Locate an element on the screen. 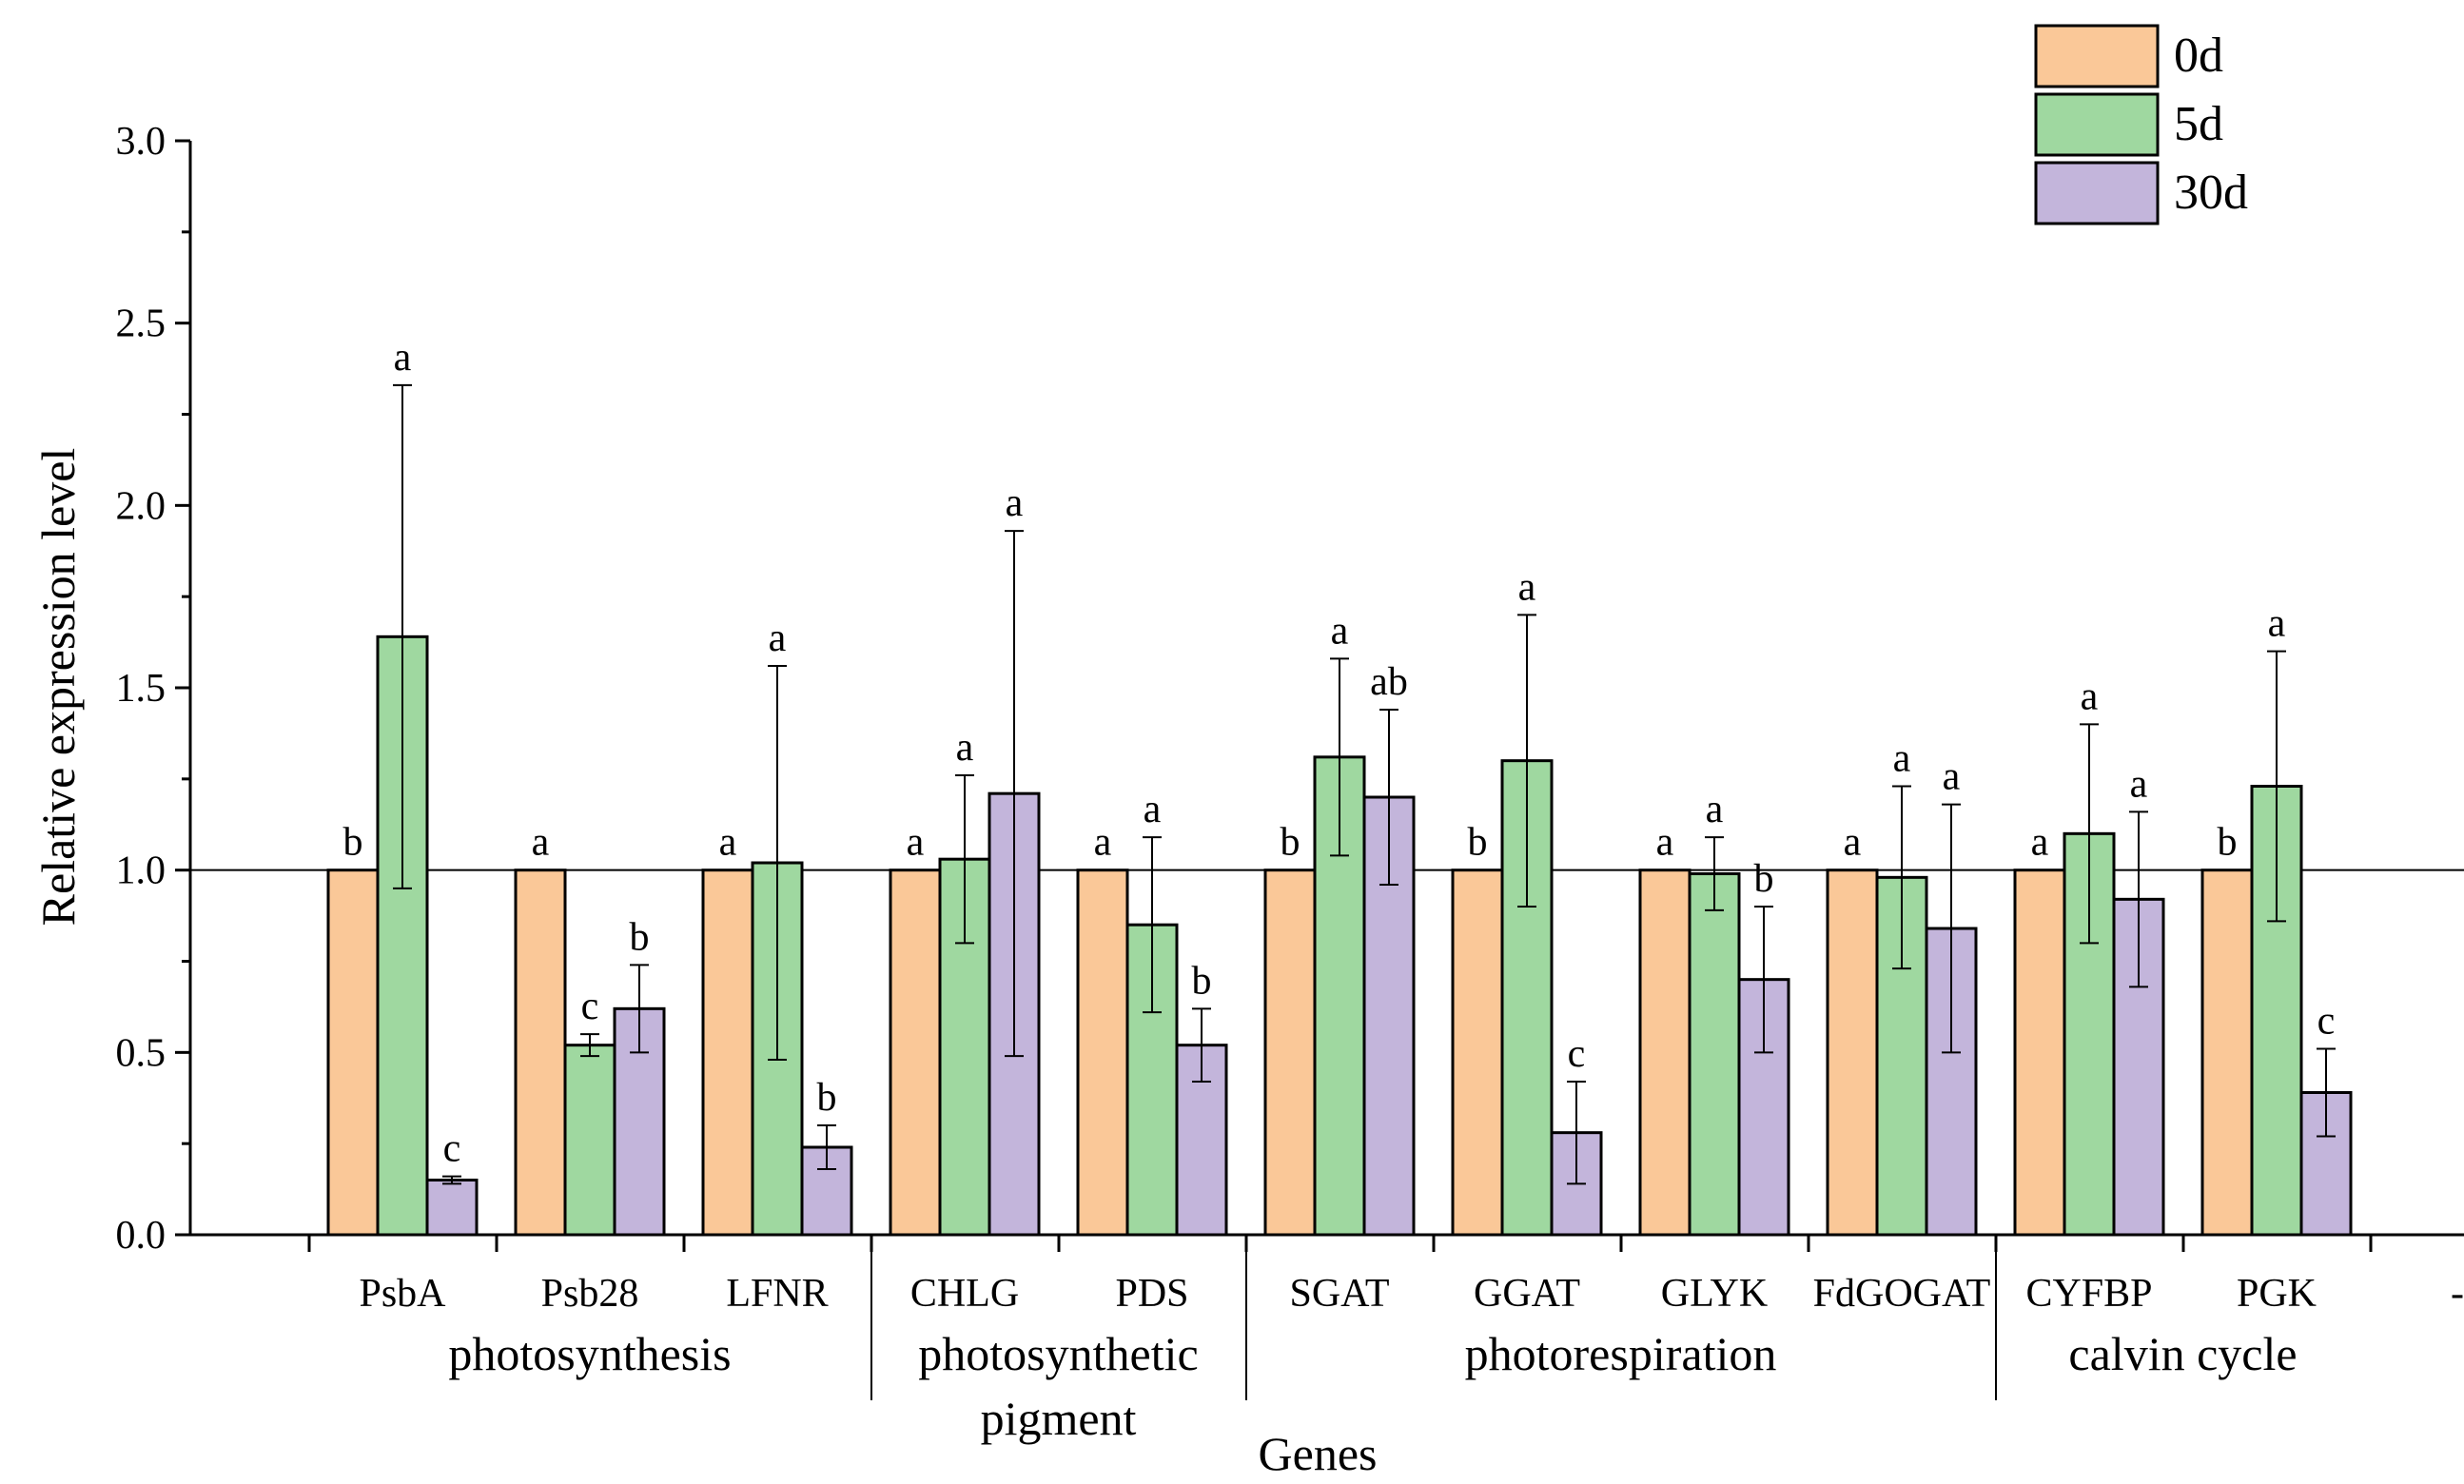 This screenshot has height=1484, width=2464. legend: 0d 5d 30d is located at coordinates (2141, 124).